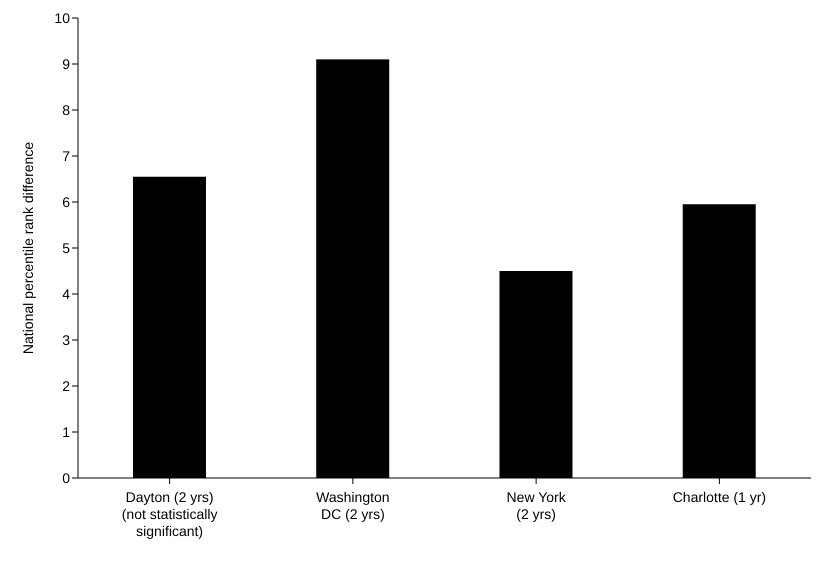 Image resolution: width=829 pixels, height=571 pixels. I want to click on y-tick-label: 1, so click(66, 432).